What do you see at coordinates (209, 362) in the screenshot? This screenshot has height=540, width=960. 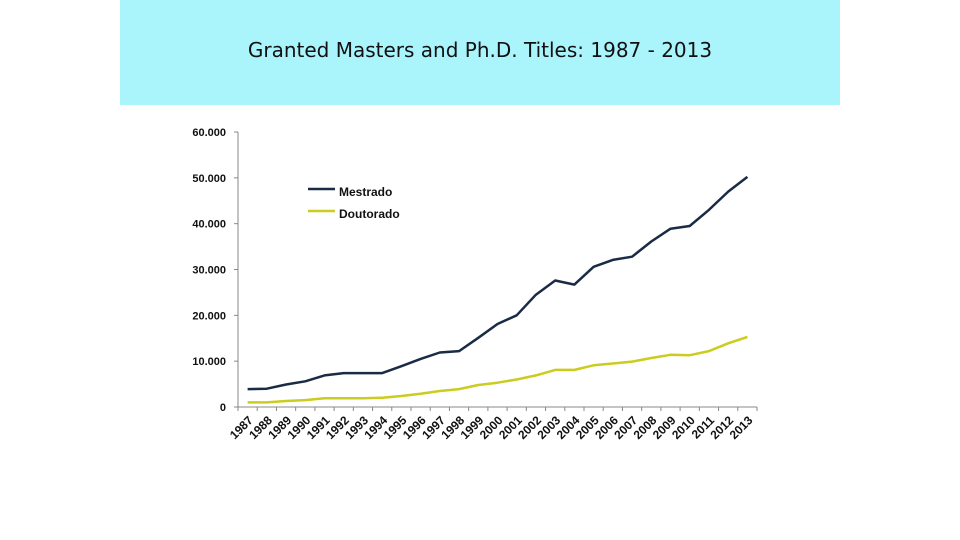 I see `y-tick-label: 10.000` at bounding box center [209, 362].